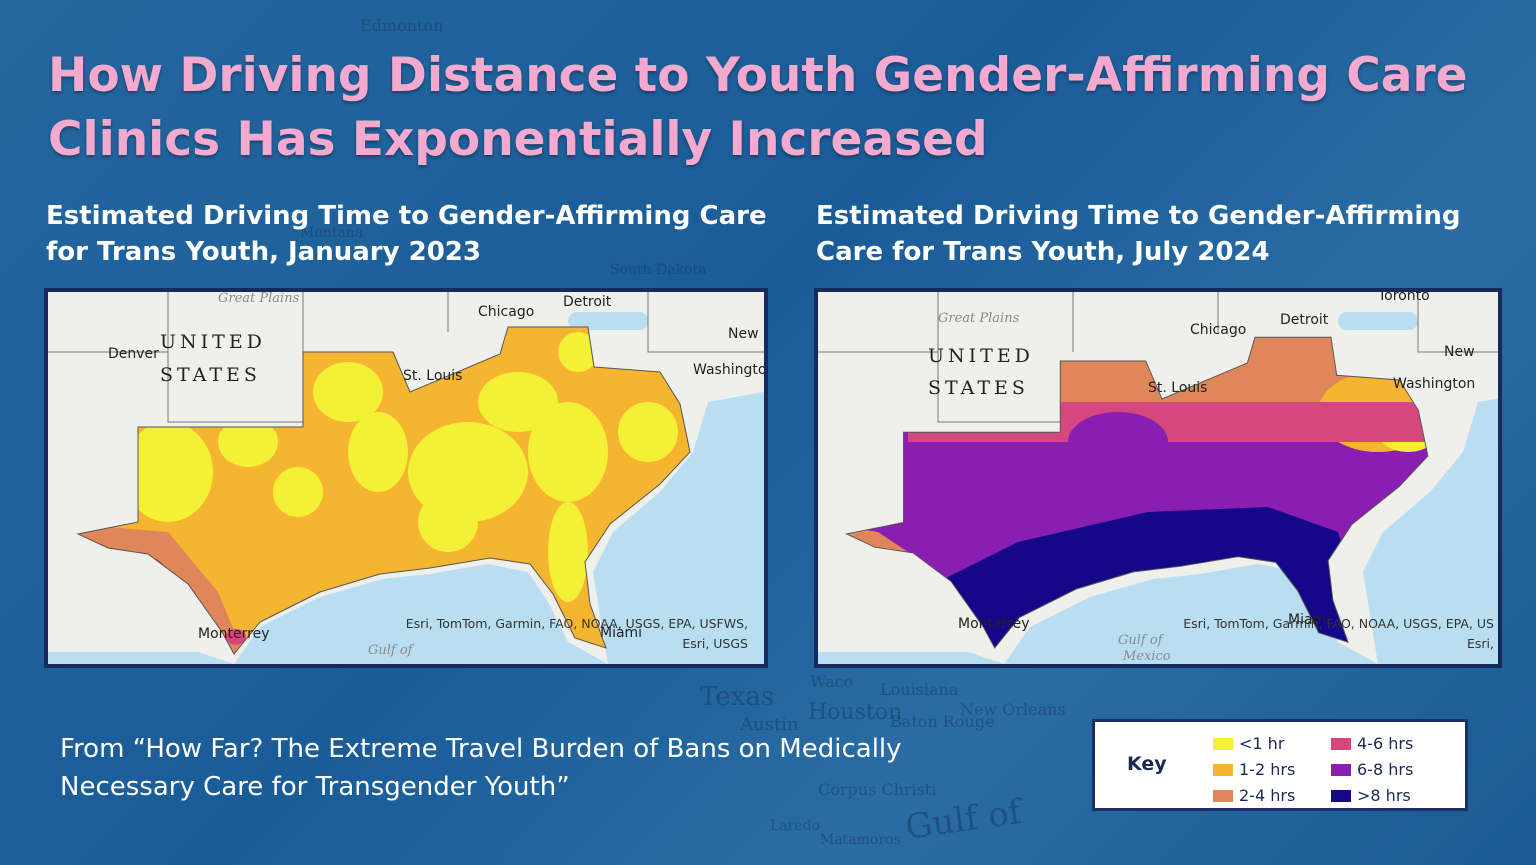 This screenshot has height=865, width=1536. What do you see at coordinates (1267, 795) in the screenshot?
I see `legend-label: 2-4 hrs` at bounding box center [1267, 795].